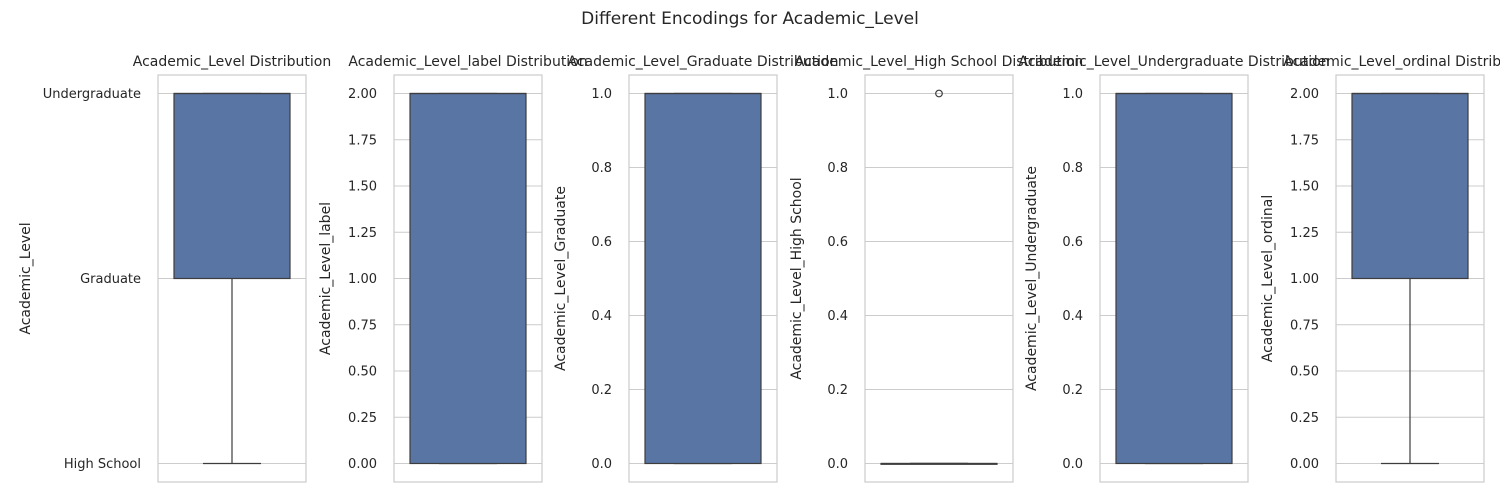 The height and width of the screenshot is (500, 1500). I want to click on y-axis-label: Academic_Level, so click(26, 278).